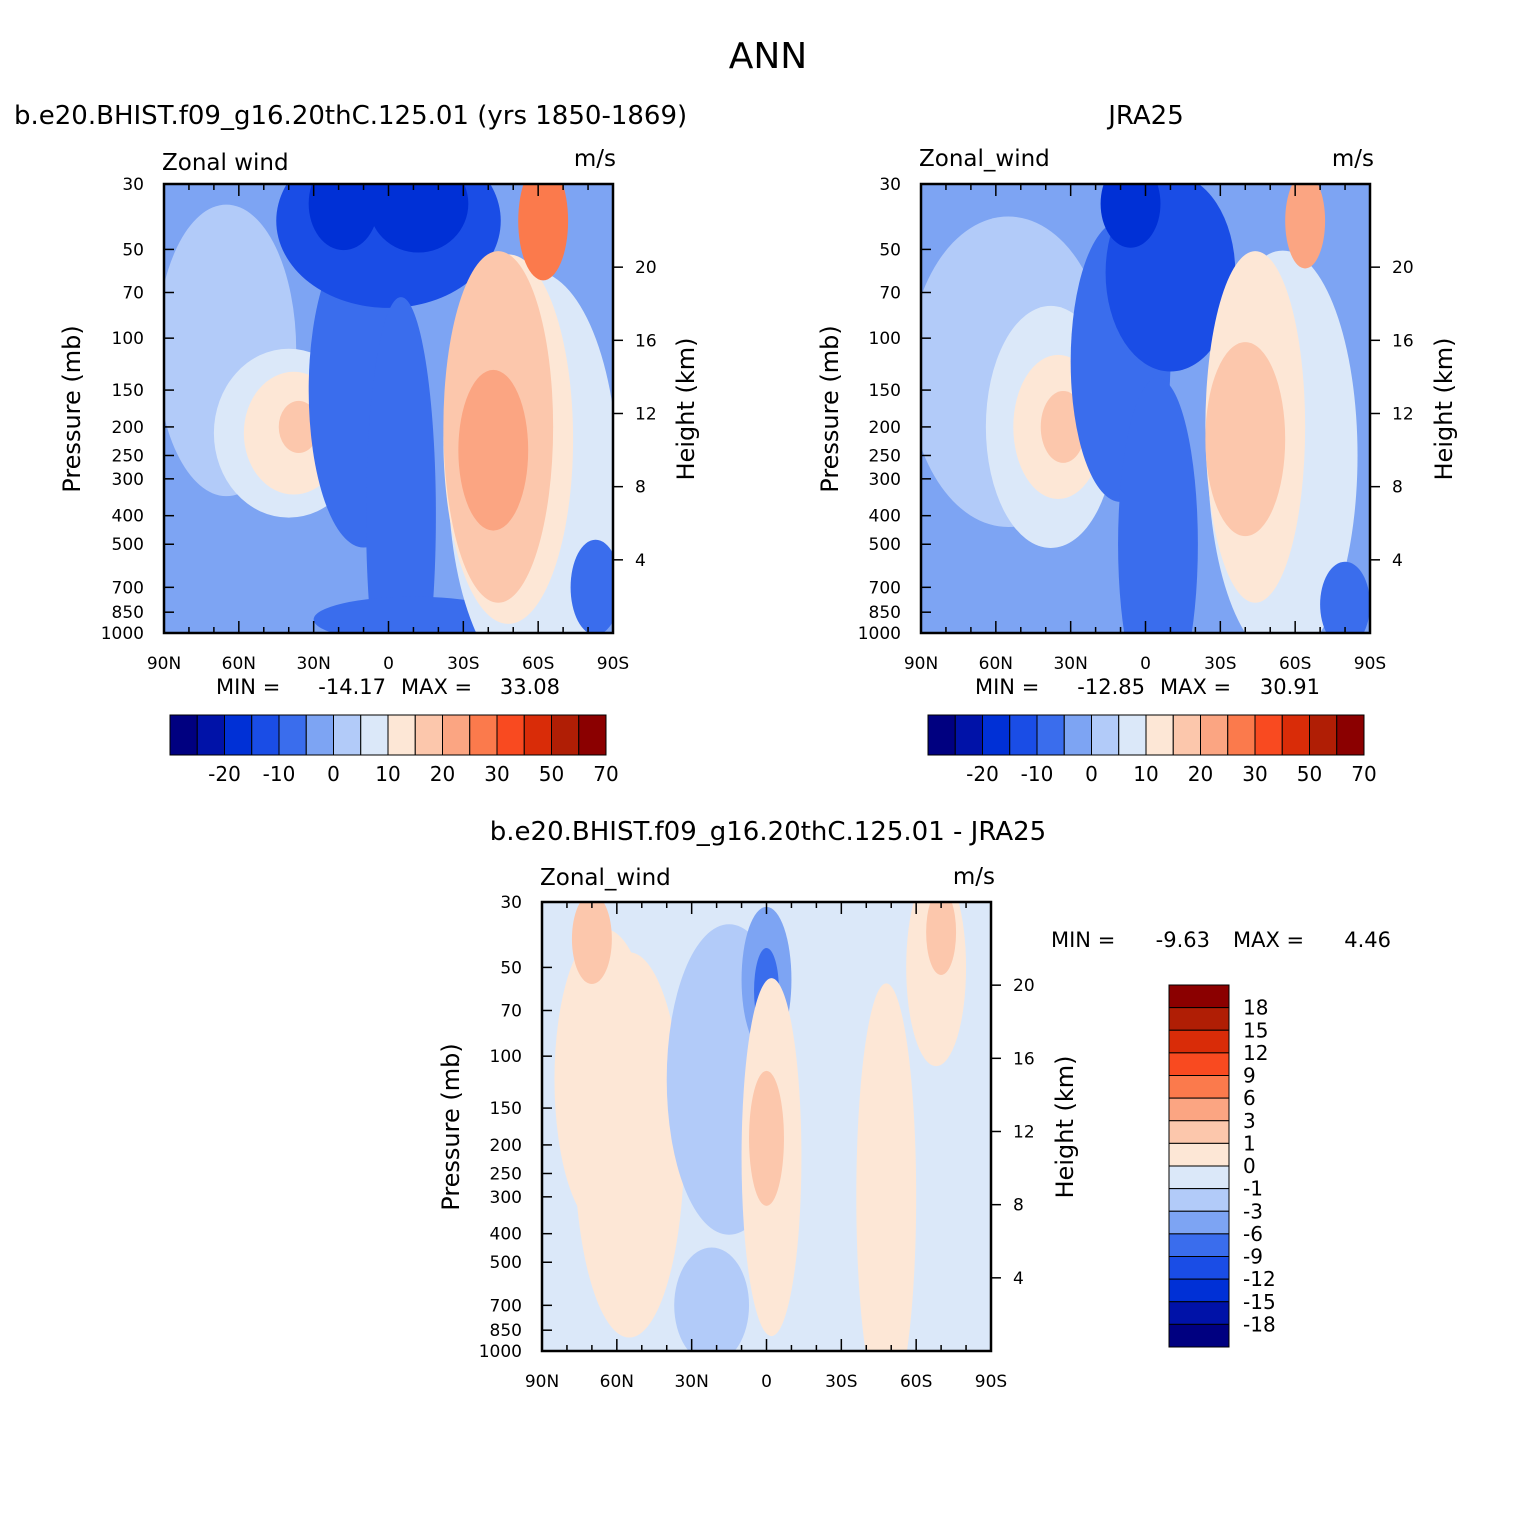 This screenshot has width=1535, height=1535. What do you see at coordinates (1253, 1234) in the screenshot?
I see `colorbar-label: -6` at bounding box center [1253, 1234].